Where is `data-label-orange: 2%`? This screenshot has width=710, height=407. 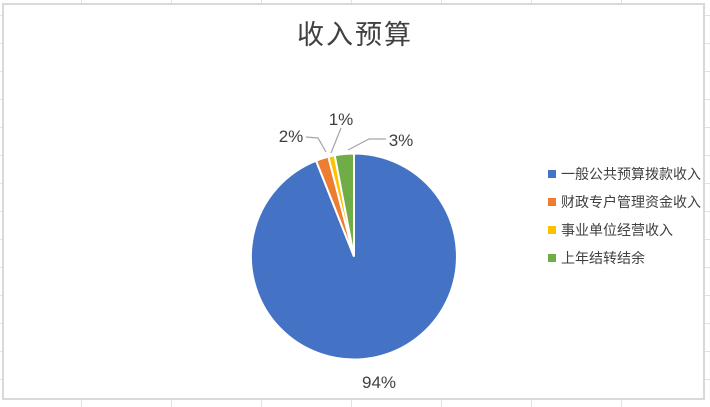
data-label-orange: 2% is located at coordinates (291, 136).